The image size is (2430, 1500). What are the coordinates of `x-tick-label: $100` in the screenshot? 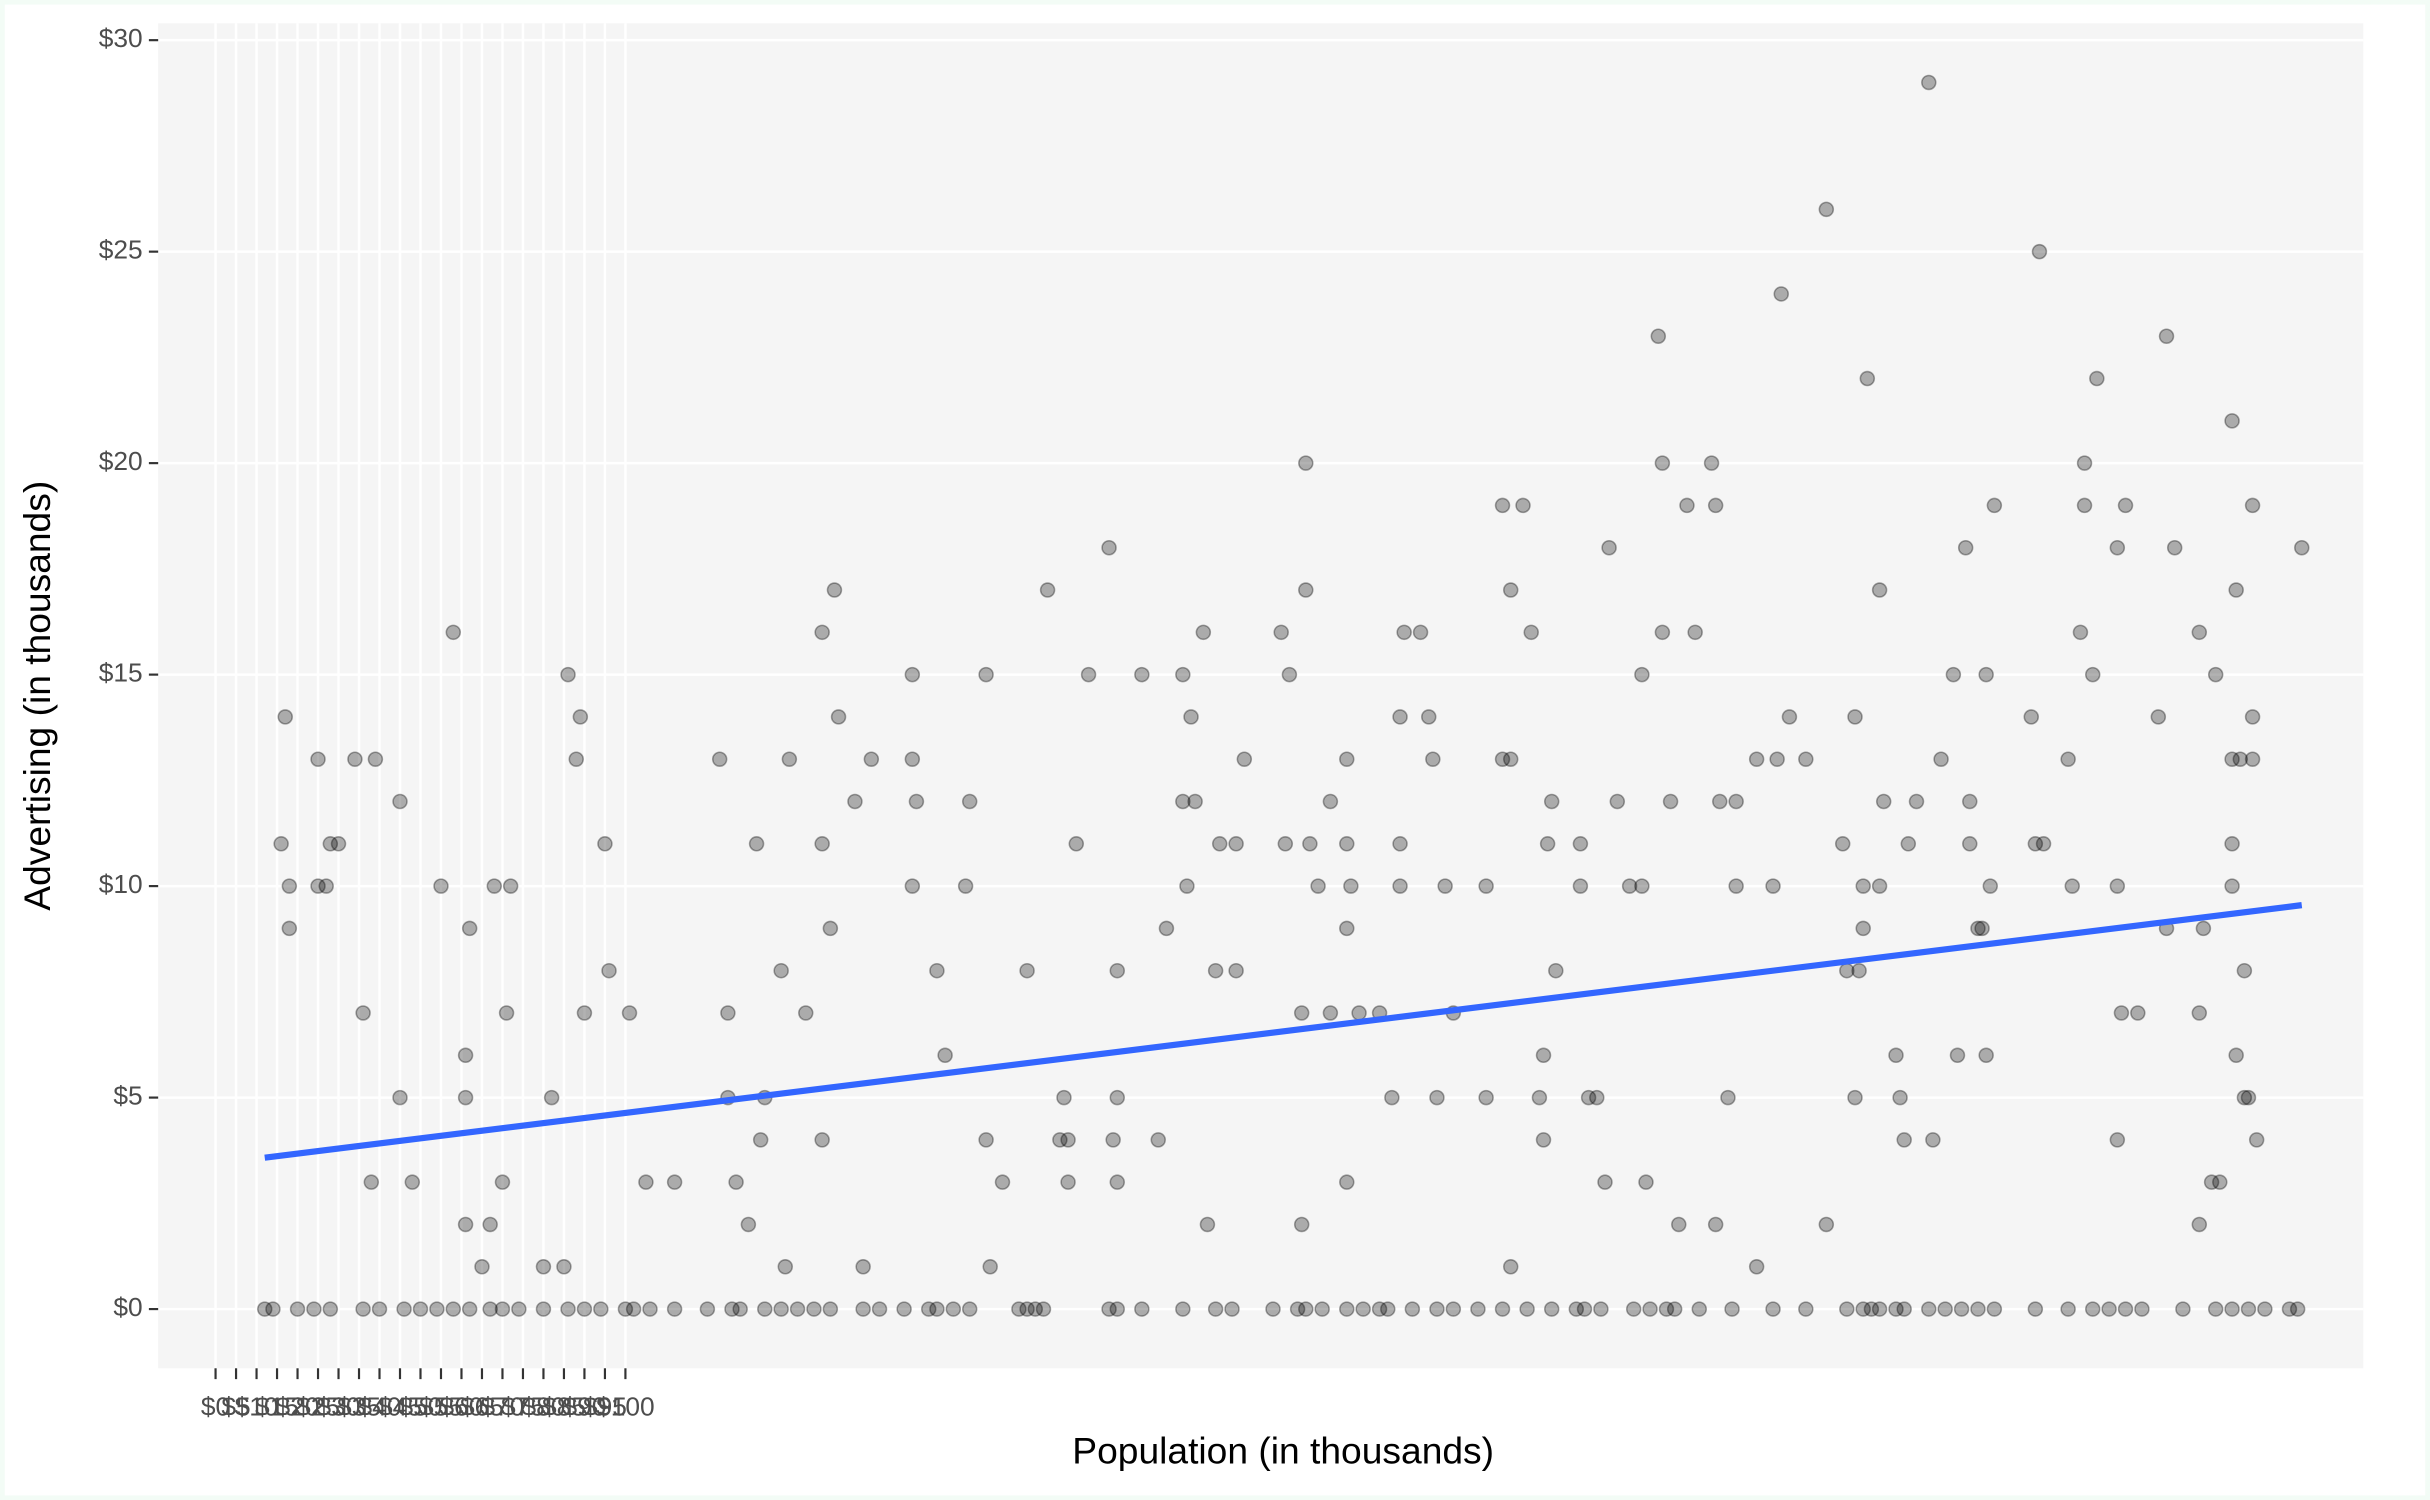 It's located at (625, 1407).